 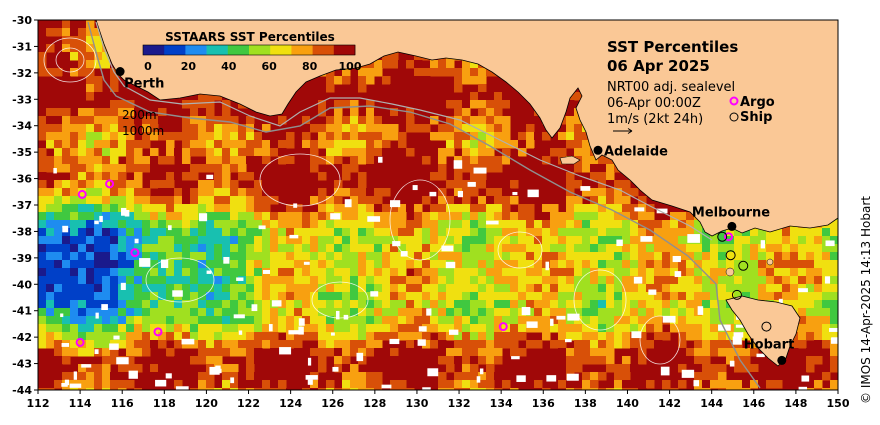 What do you see at coordinates (290, 403) in the screenshot?
I see `x-tick-label: 124` at bounding box center [290, 403].